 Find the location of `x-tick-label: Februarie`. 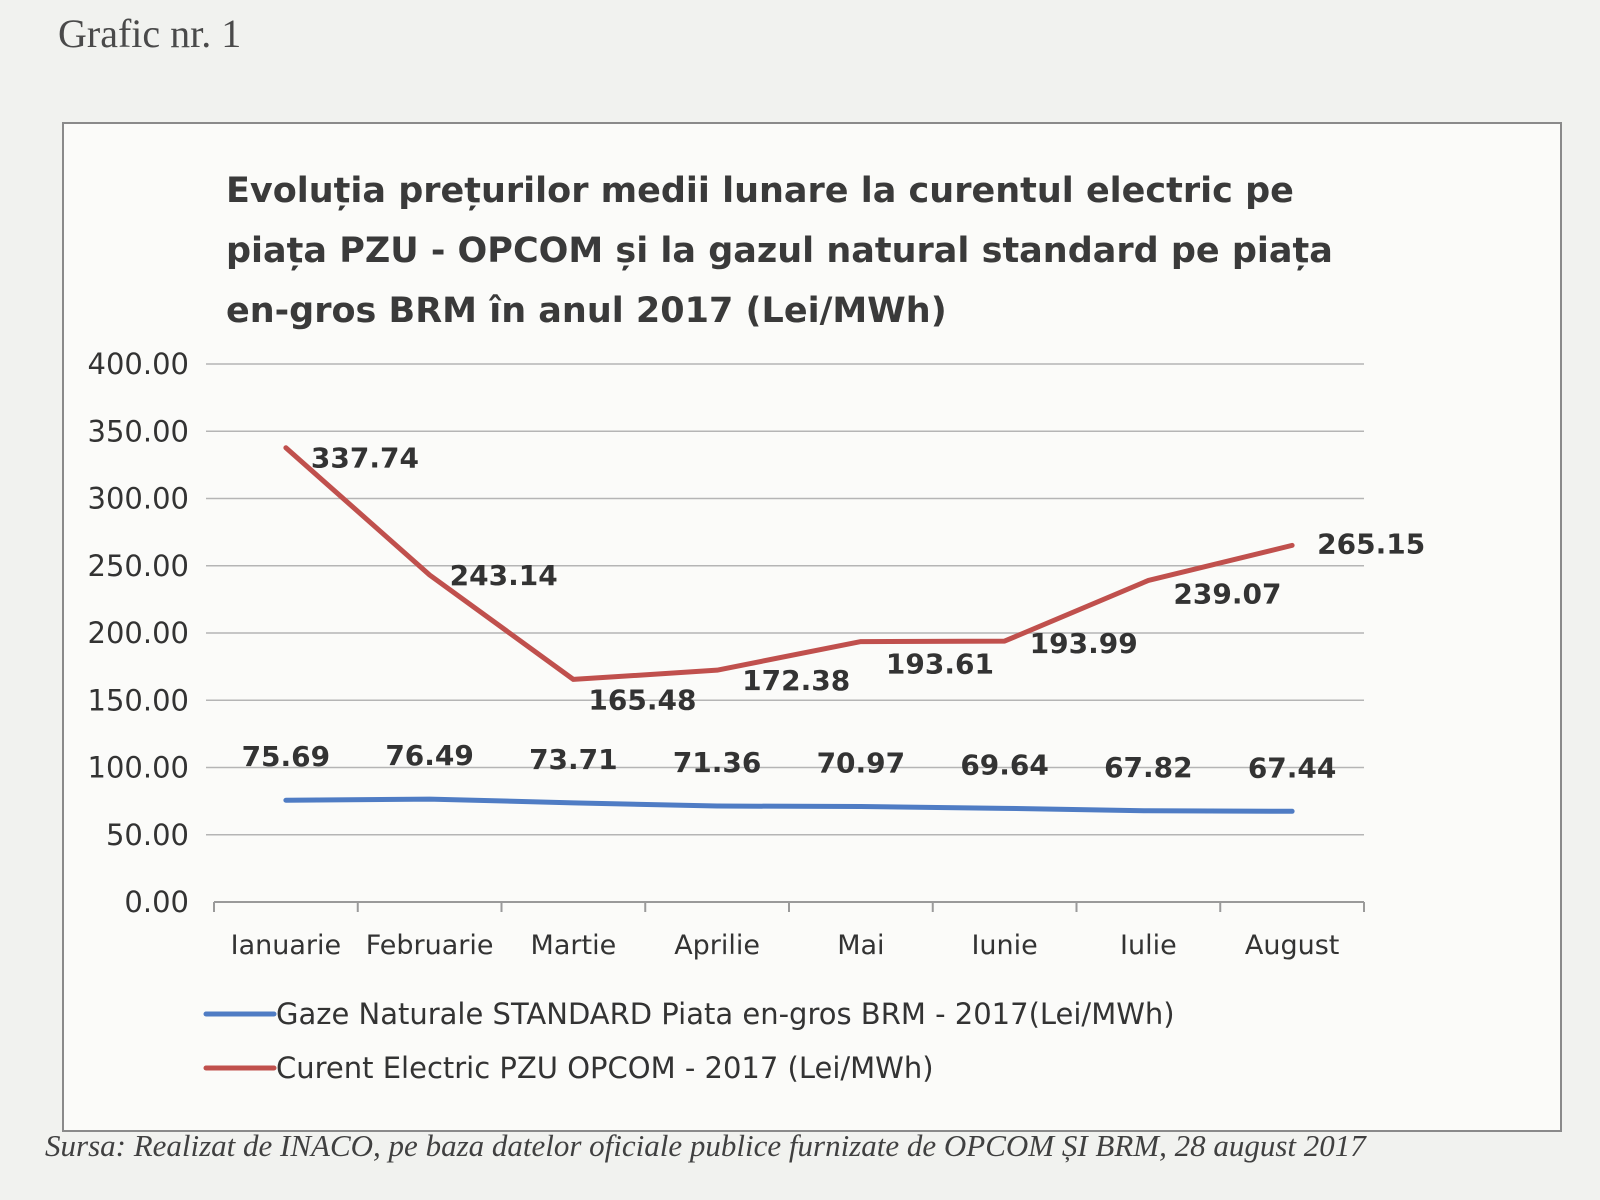

x-tick-label: Februarie is located at coordinates (430, 945).